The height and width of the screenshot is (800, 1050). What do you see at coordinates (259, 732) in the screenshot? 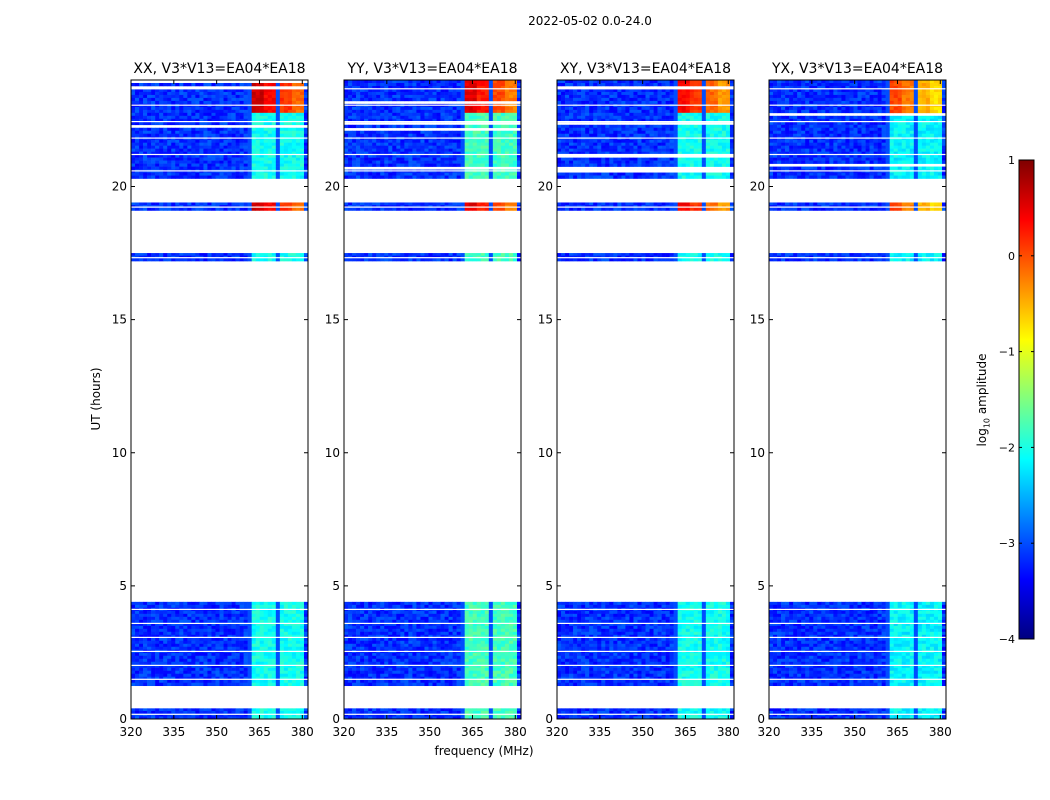
I see `x-tick-label: 365` at bounding box center [259, 732].